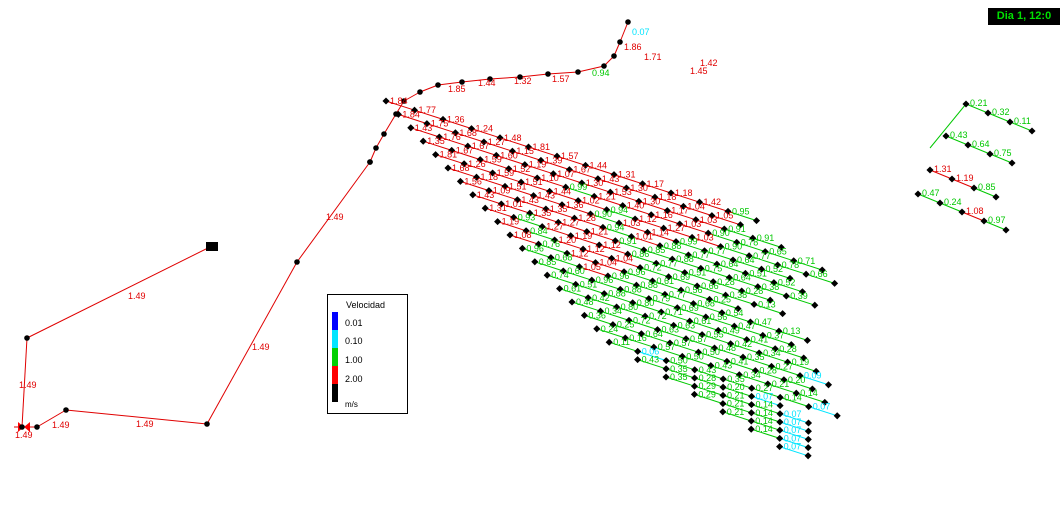  Describe the element at coordinates (653, 268) in the screenshot. I see `lateral-velocity-label: 0.72` at that location.